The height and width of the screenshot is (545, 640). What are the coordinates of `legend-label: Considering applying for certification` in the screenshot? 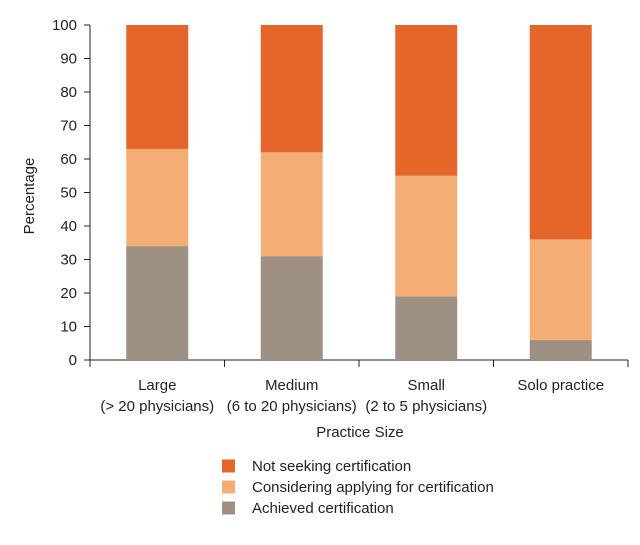 It's located at (373, 487).